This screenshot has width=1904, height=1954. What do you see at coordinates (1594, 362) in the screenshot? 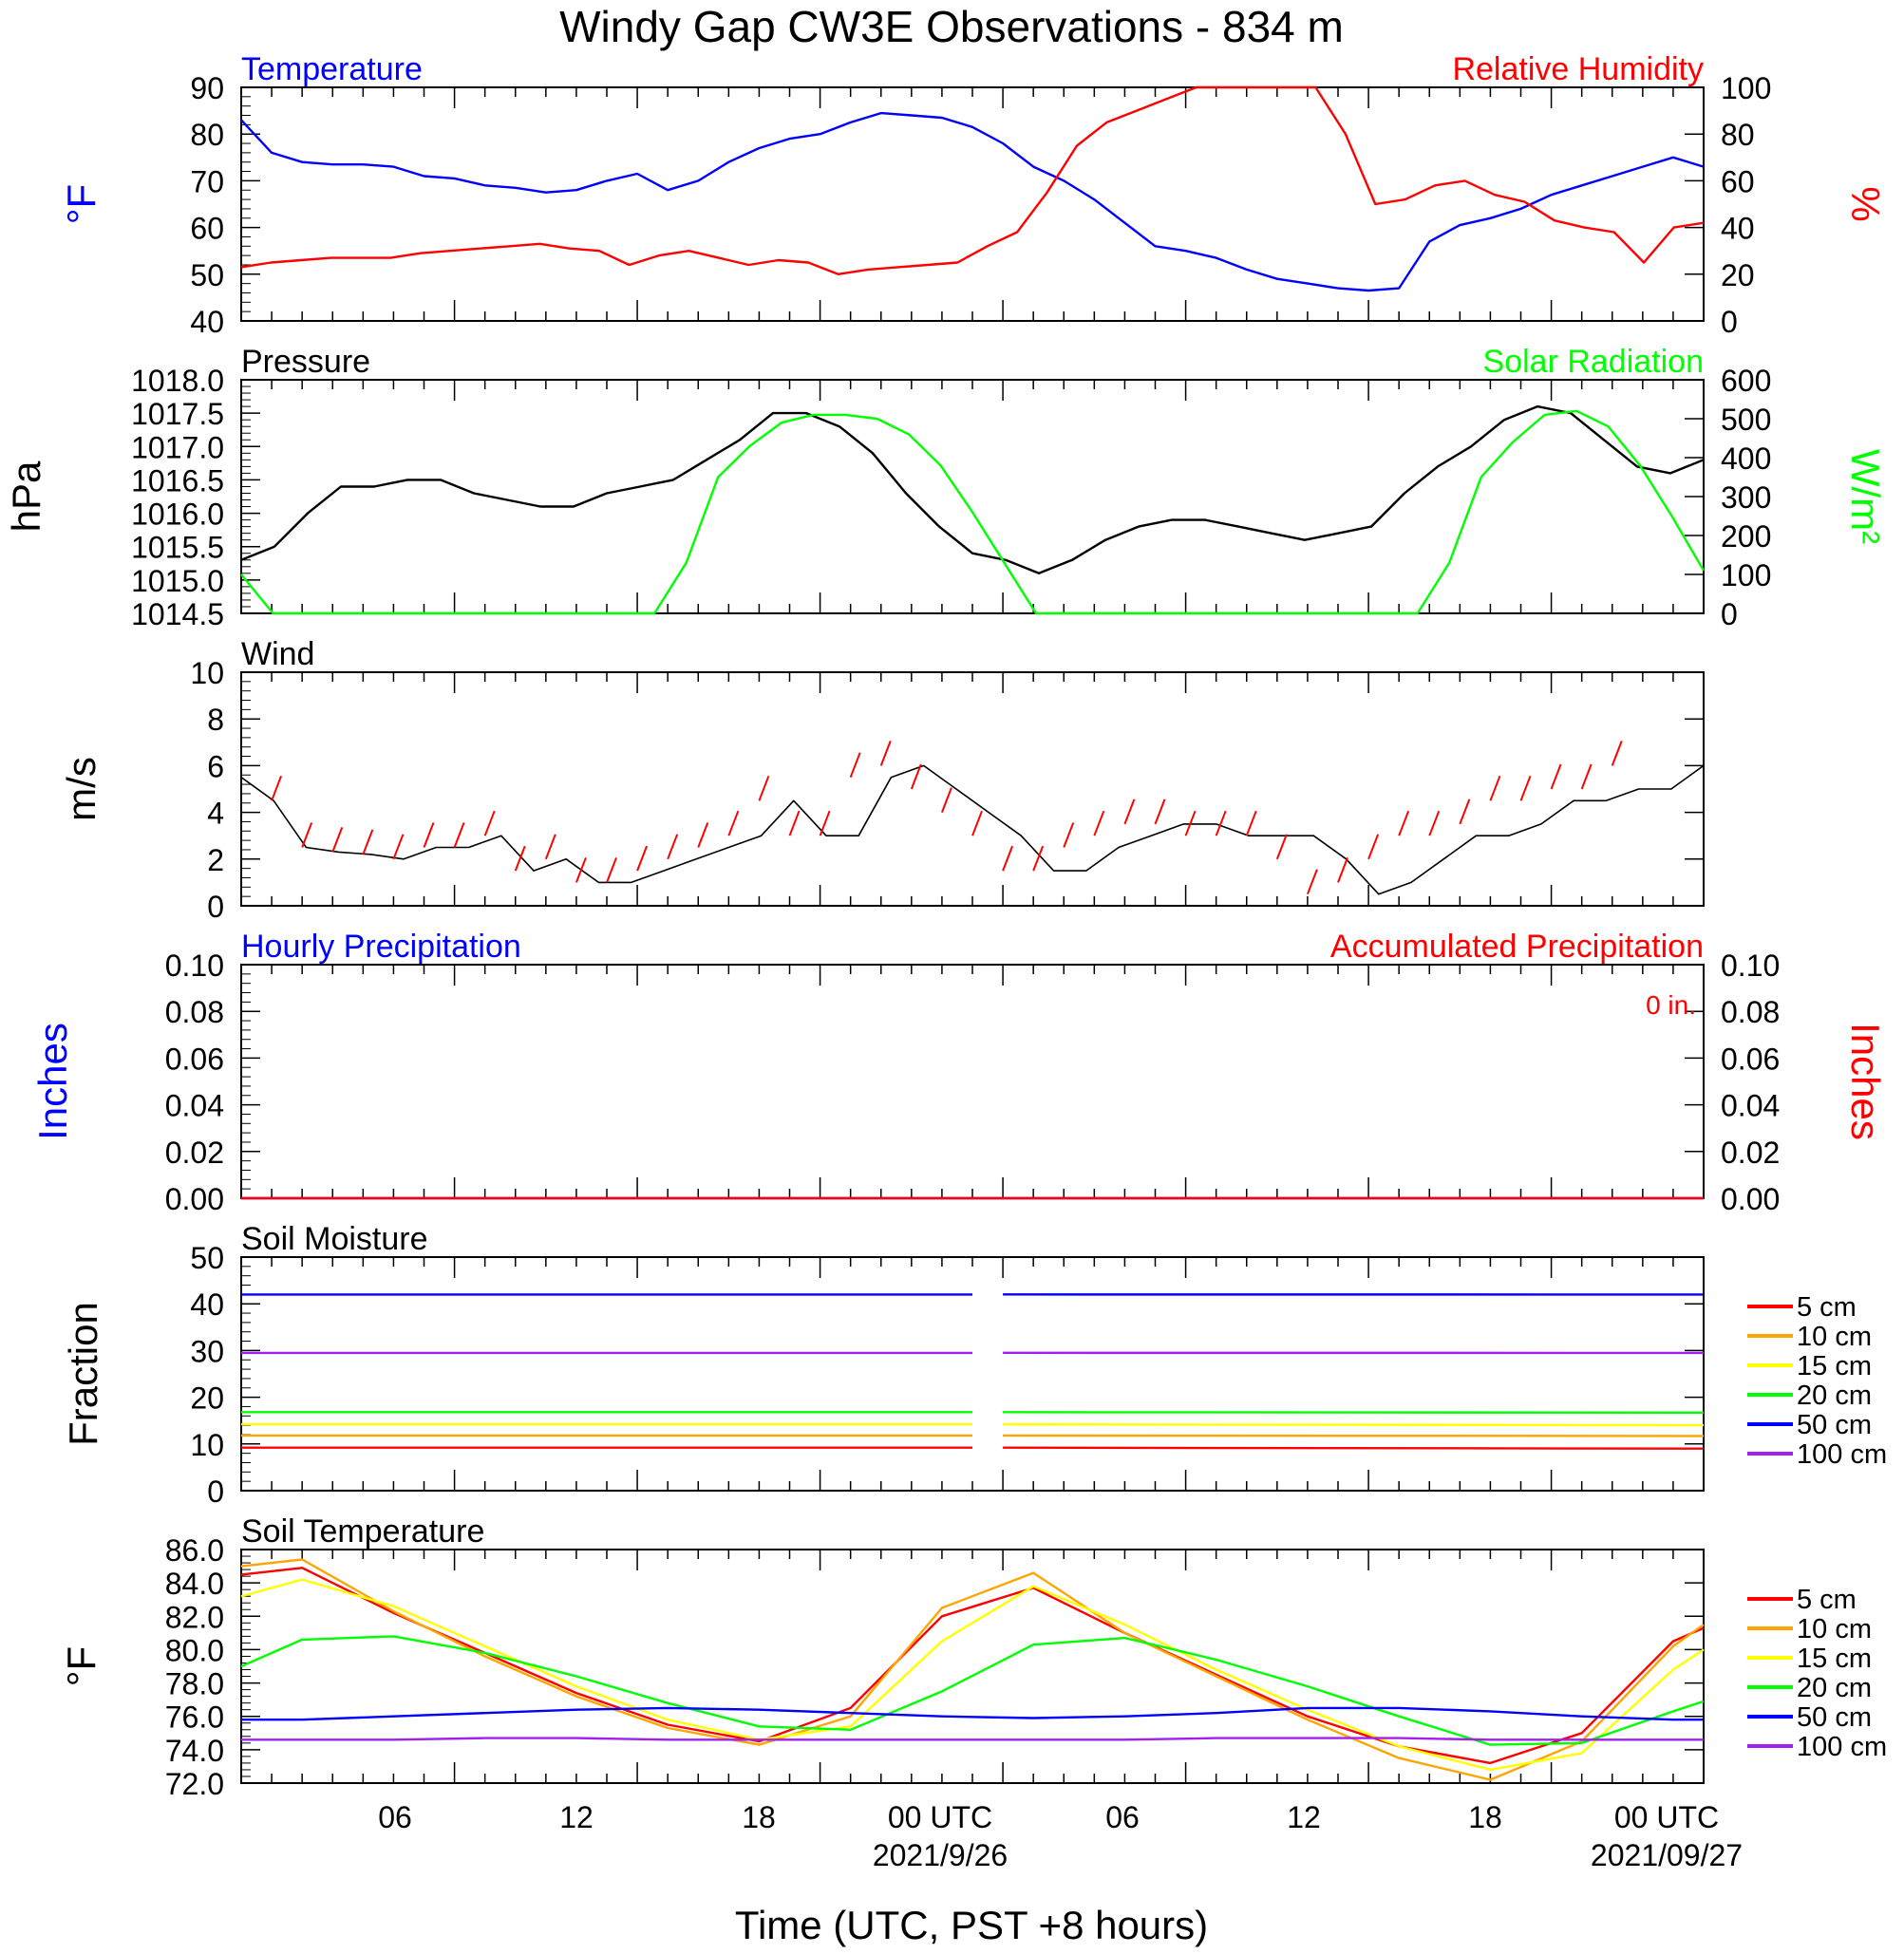
I see `panel-title-right: Solar Radiation` at bounding box center [1594, 362].